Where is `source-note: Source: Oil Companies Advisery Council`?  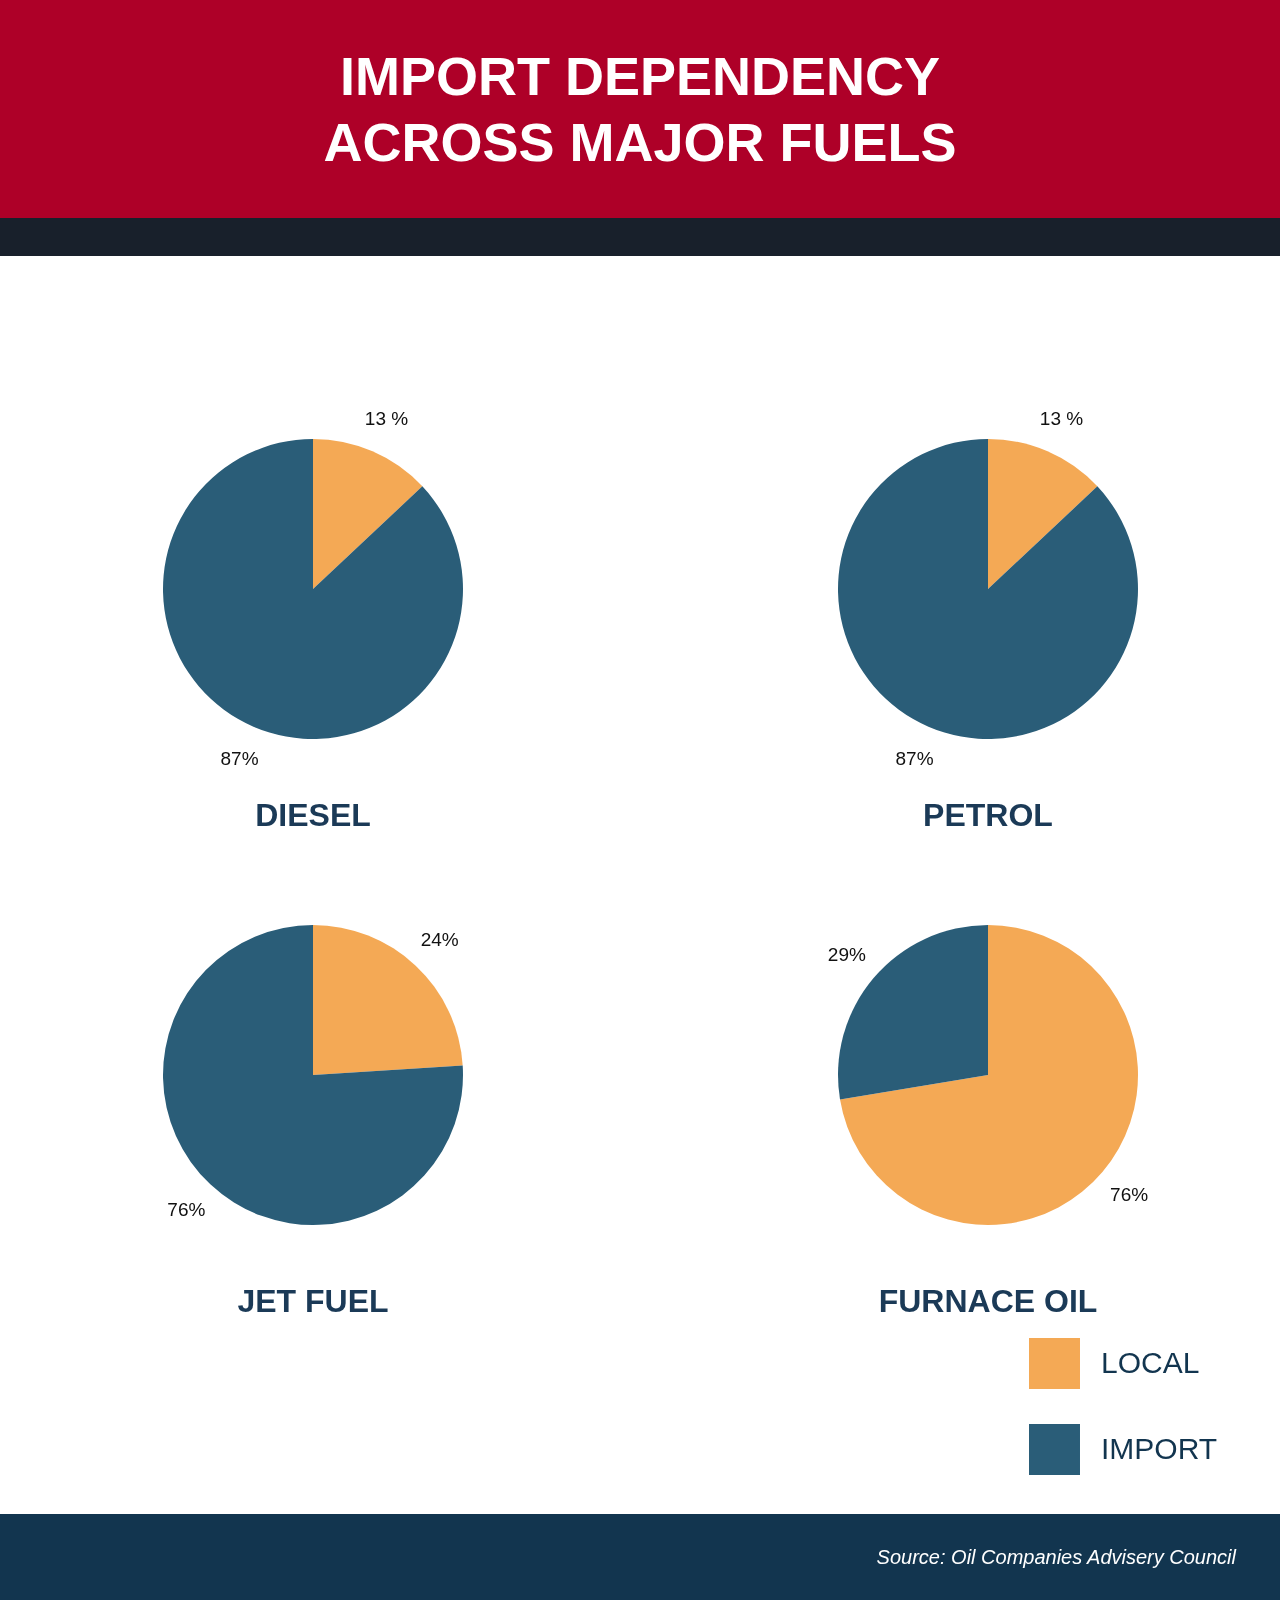
source-note: Source: Oil Companies Advisery Council is located at coordinates (640, 1557).